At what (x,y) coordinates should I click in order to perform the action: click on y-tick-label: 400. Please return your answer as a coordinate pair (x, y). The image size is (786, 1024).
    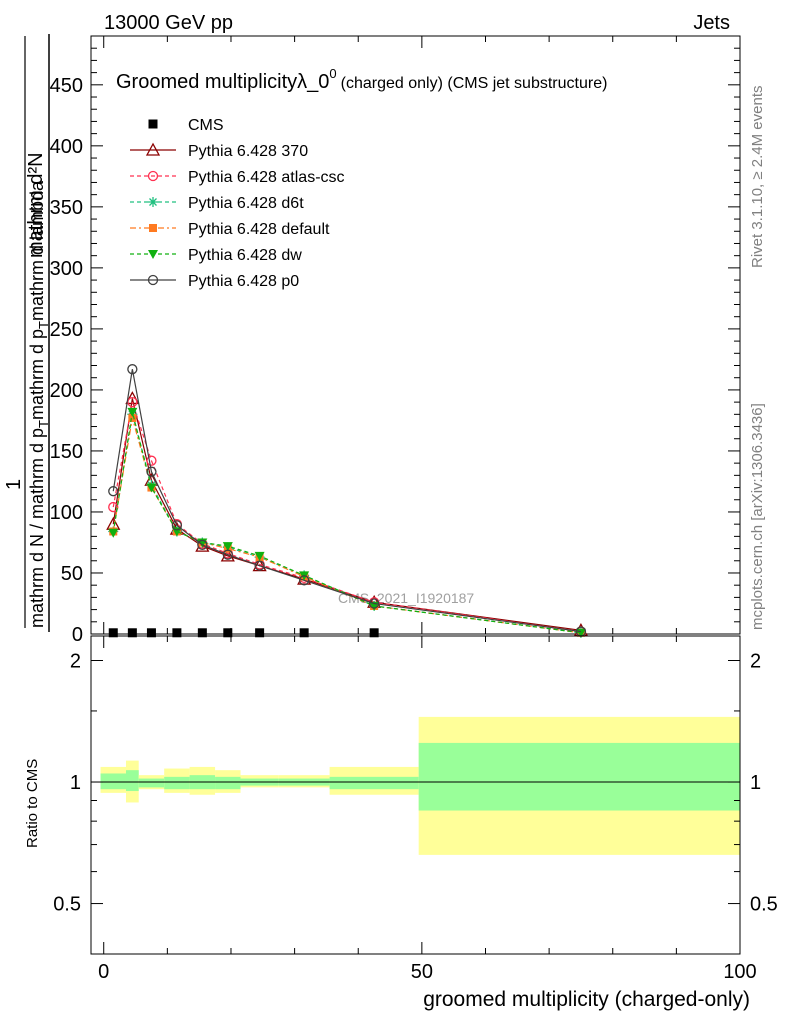
    Looking at the image, I should click on (66, 147).